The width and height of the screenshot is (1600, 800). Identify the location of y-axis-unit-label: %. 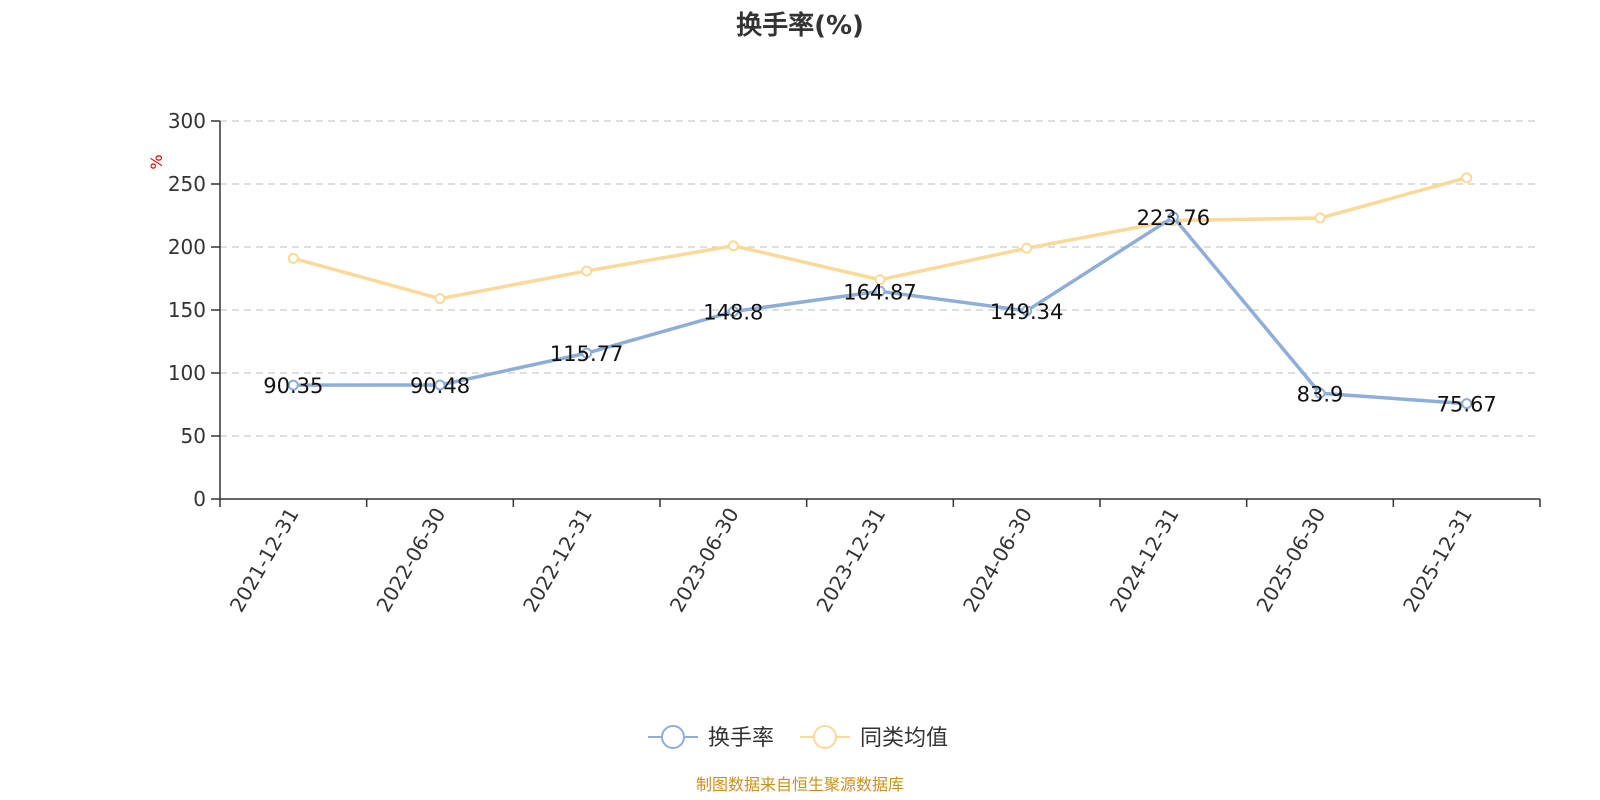
(156, 161).